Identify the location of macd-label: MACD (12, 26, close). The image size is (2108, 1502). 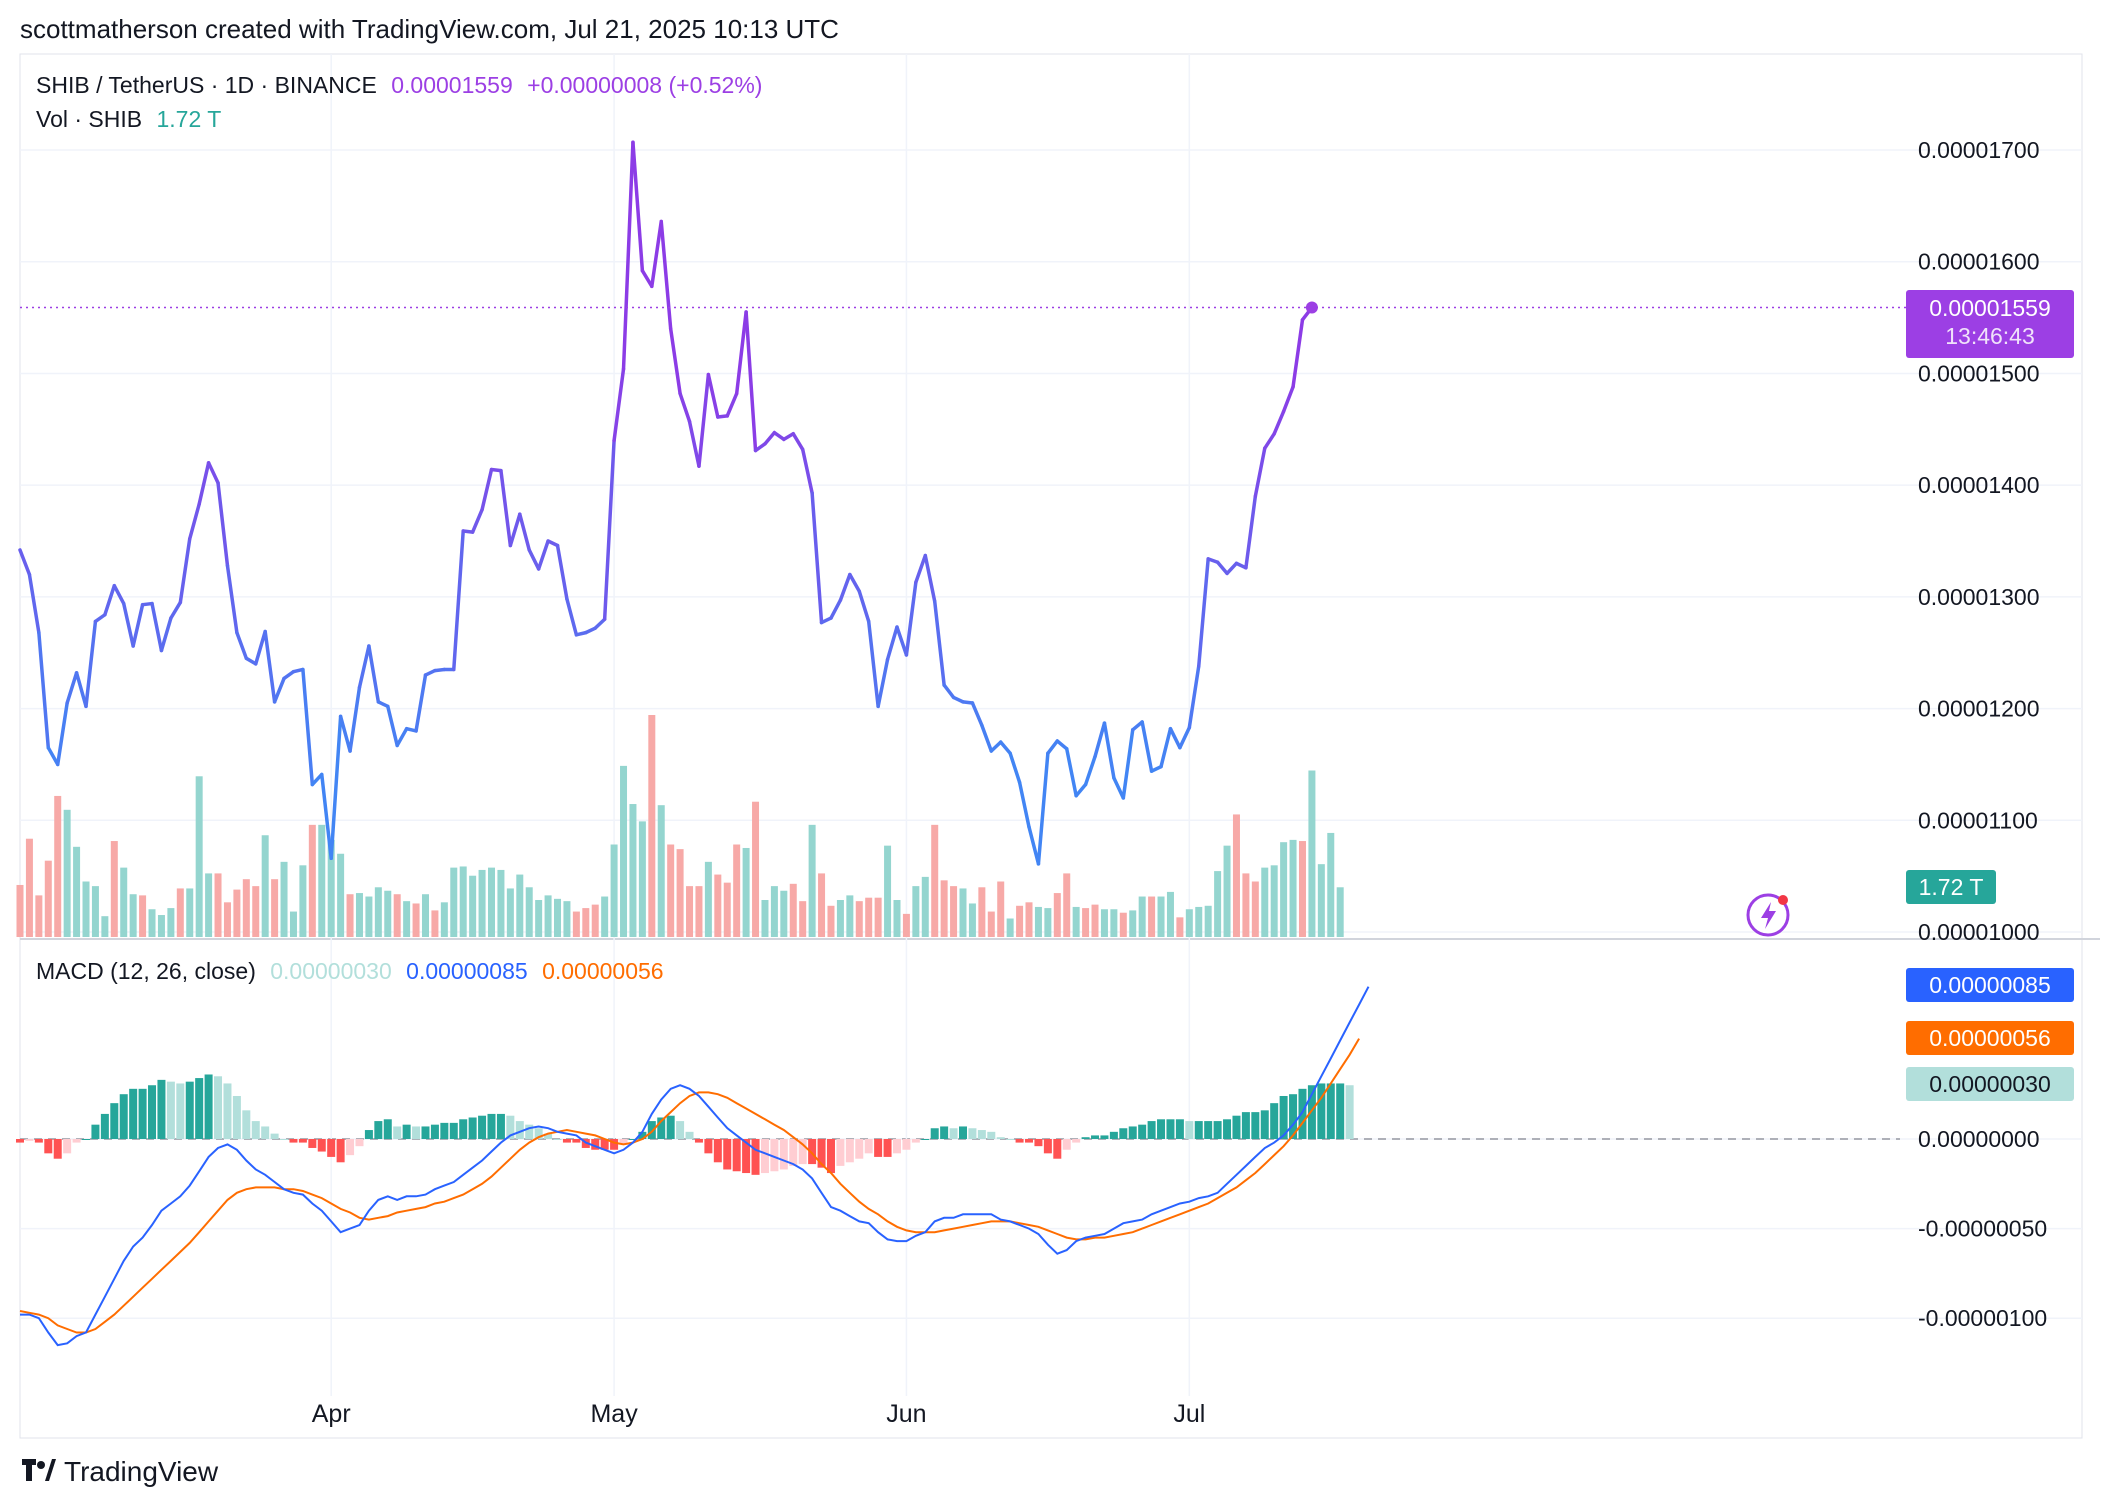
(146, 971).